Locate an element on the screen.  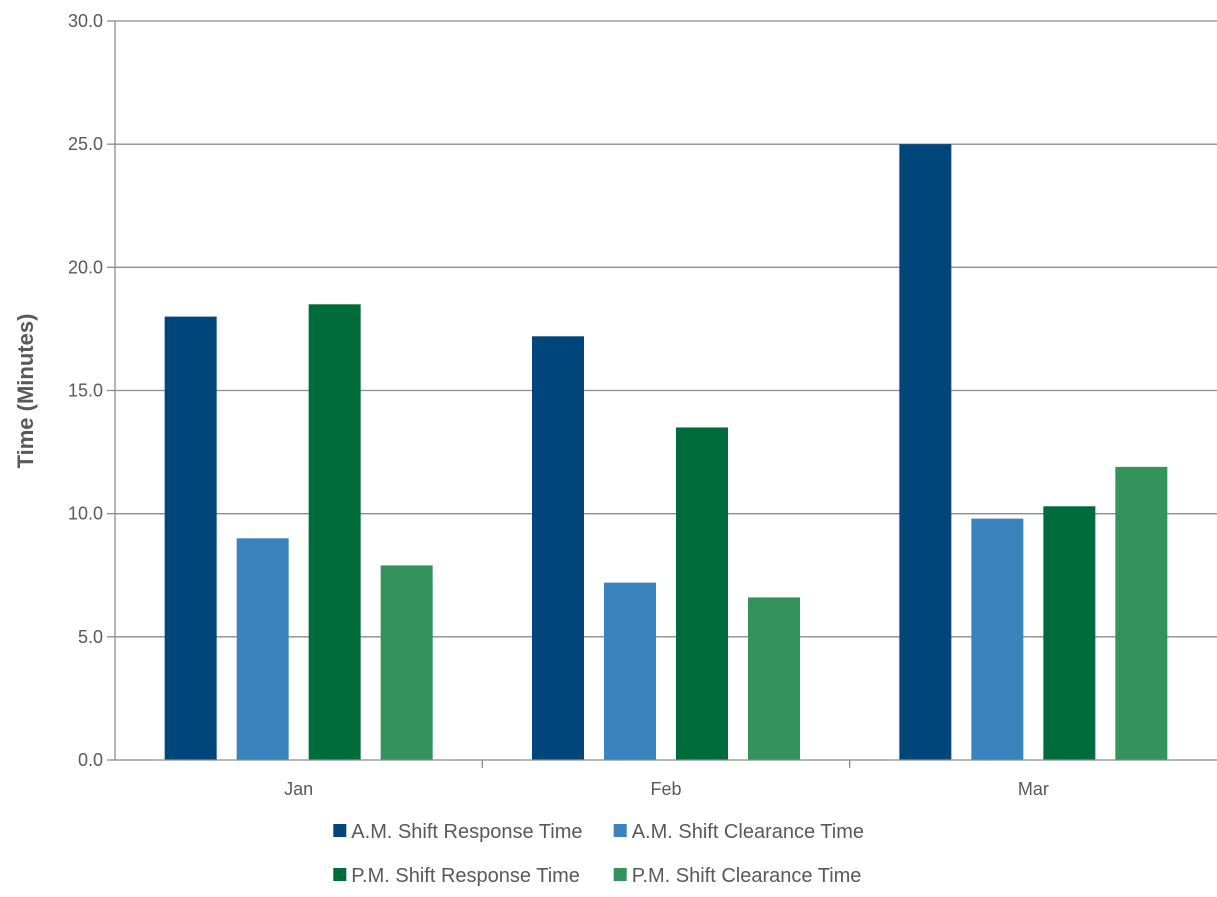
y-tick-label: 20.0 is located at coordinates (85, 267).